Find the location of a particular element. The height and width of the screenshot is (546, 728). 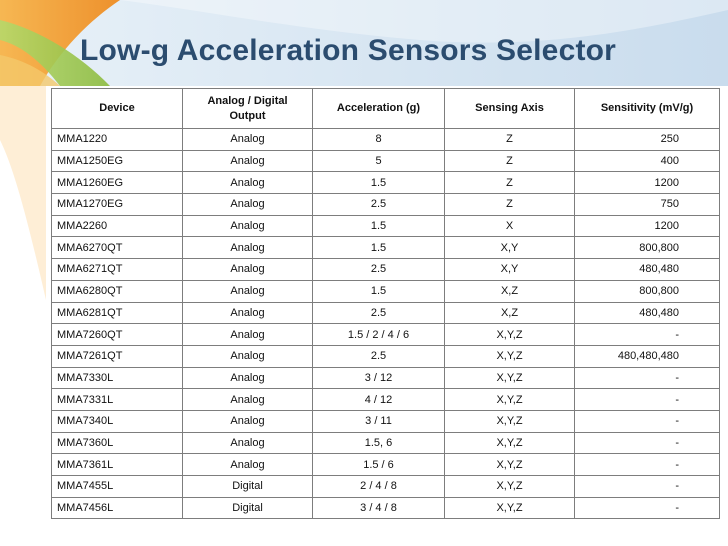

header-acceleration: Acceleration (g) is located at coordinates (378, 108).